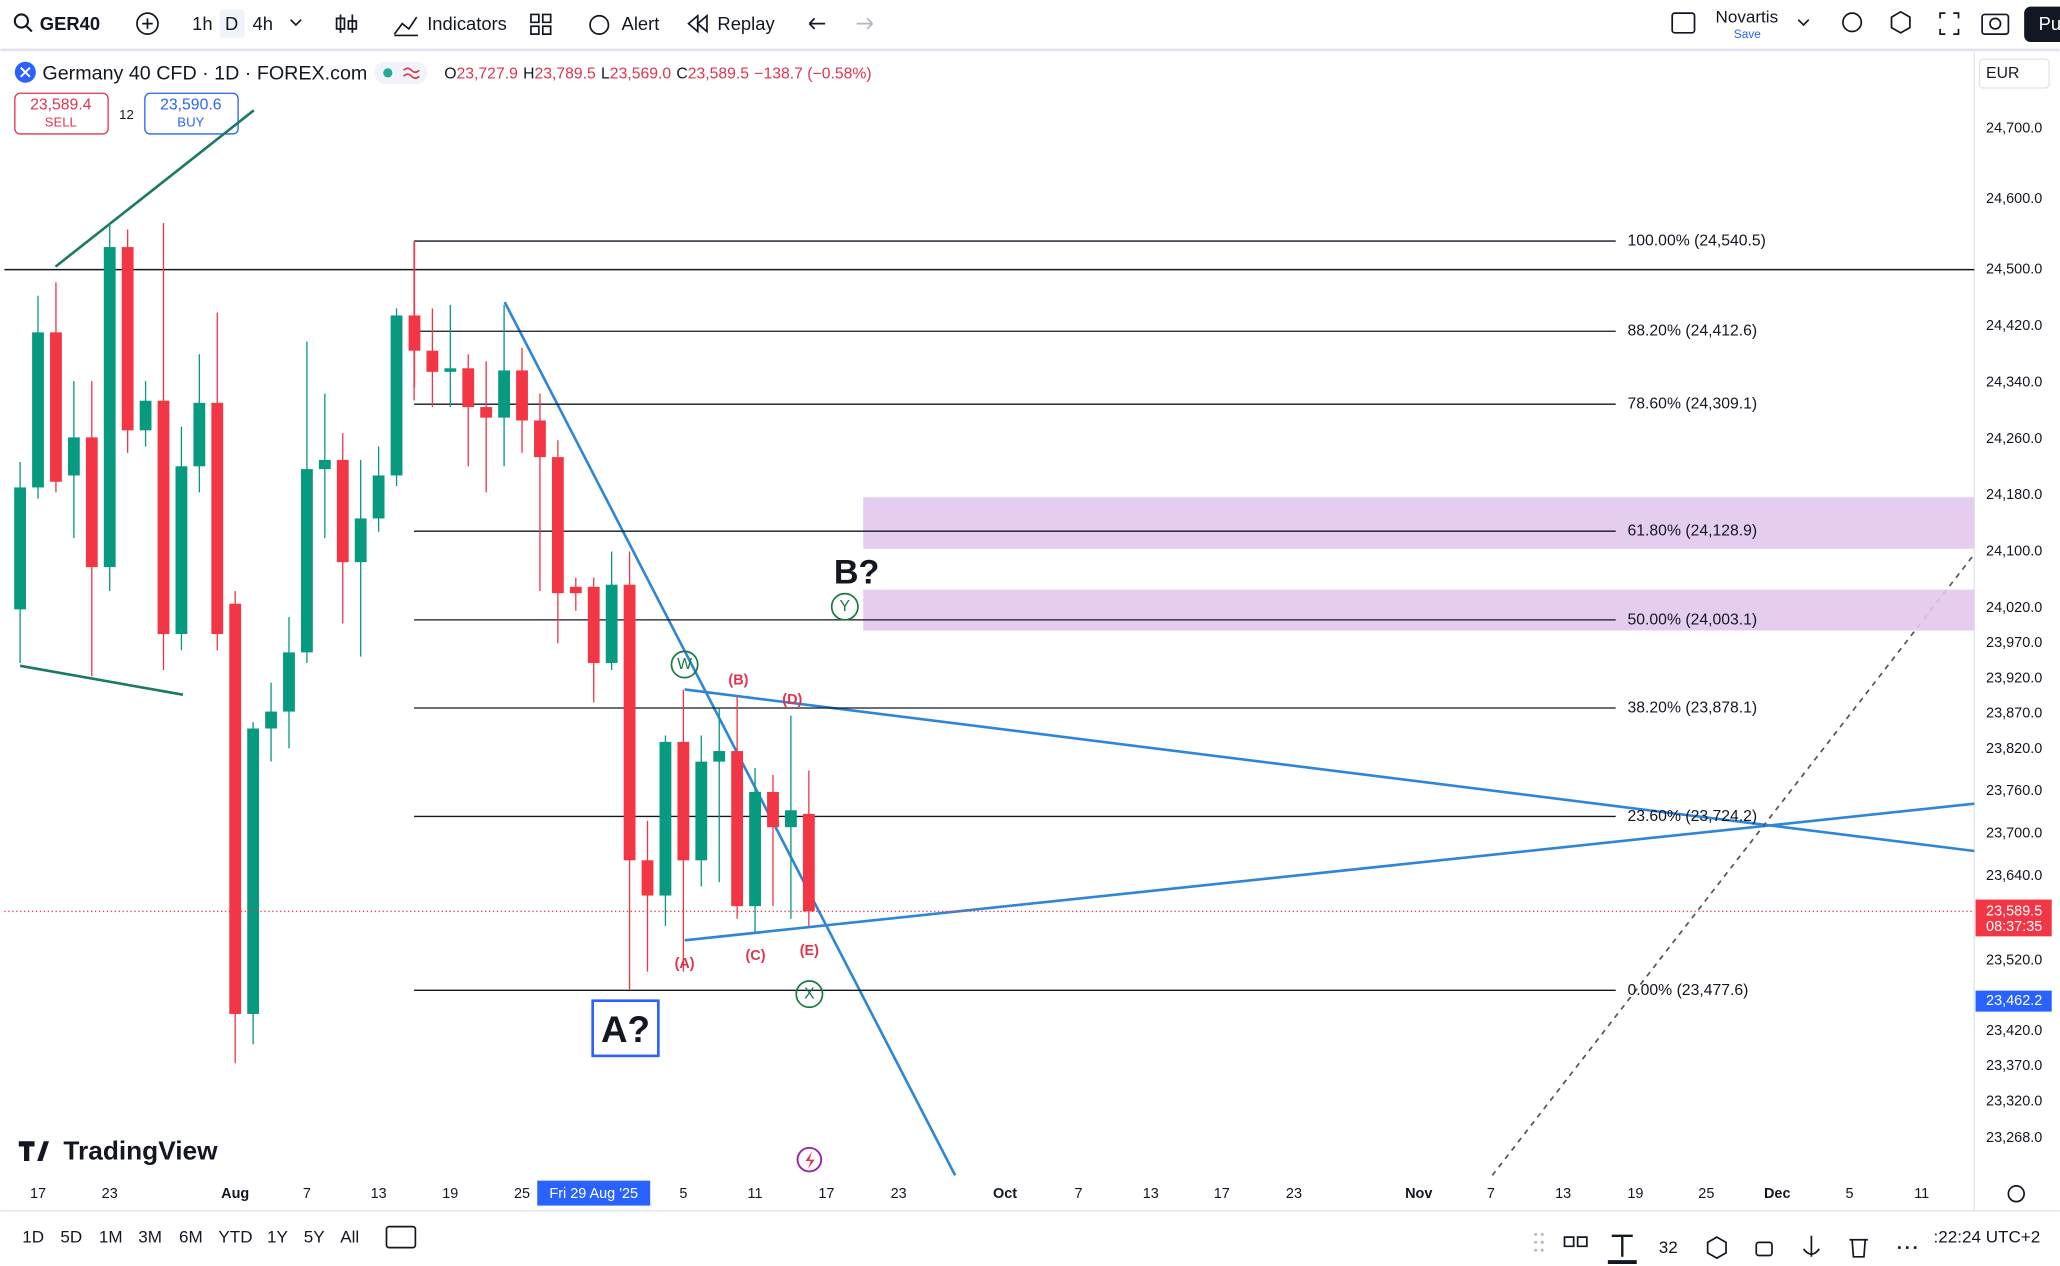 Image resolution: width=2060 pixels, height=1266 pixels. Describe the element at coordinates (1294, 1194) in the screenshot. I see `x-tick-label: 23` at that location.